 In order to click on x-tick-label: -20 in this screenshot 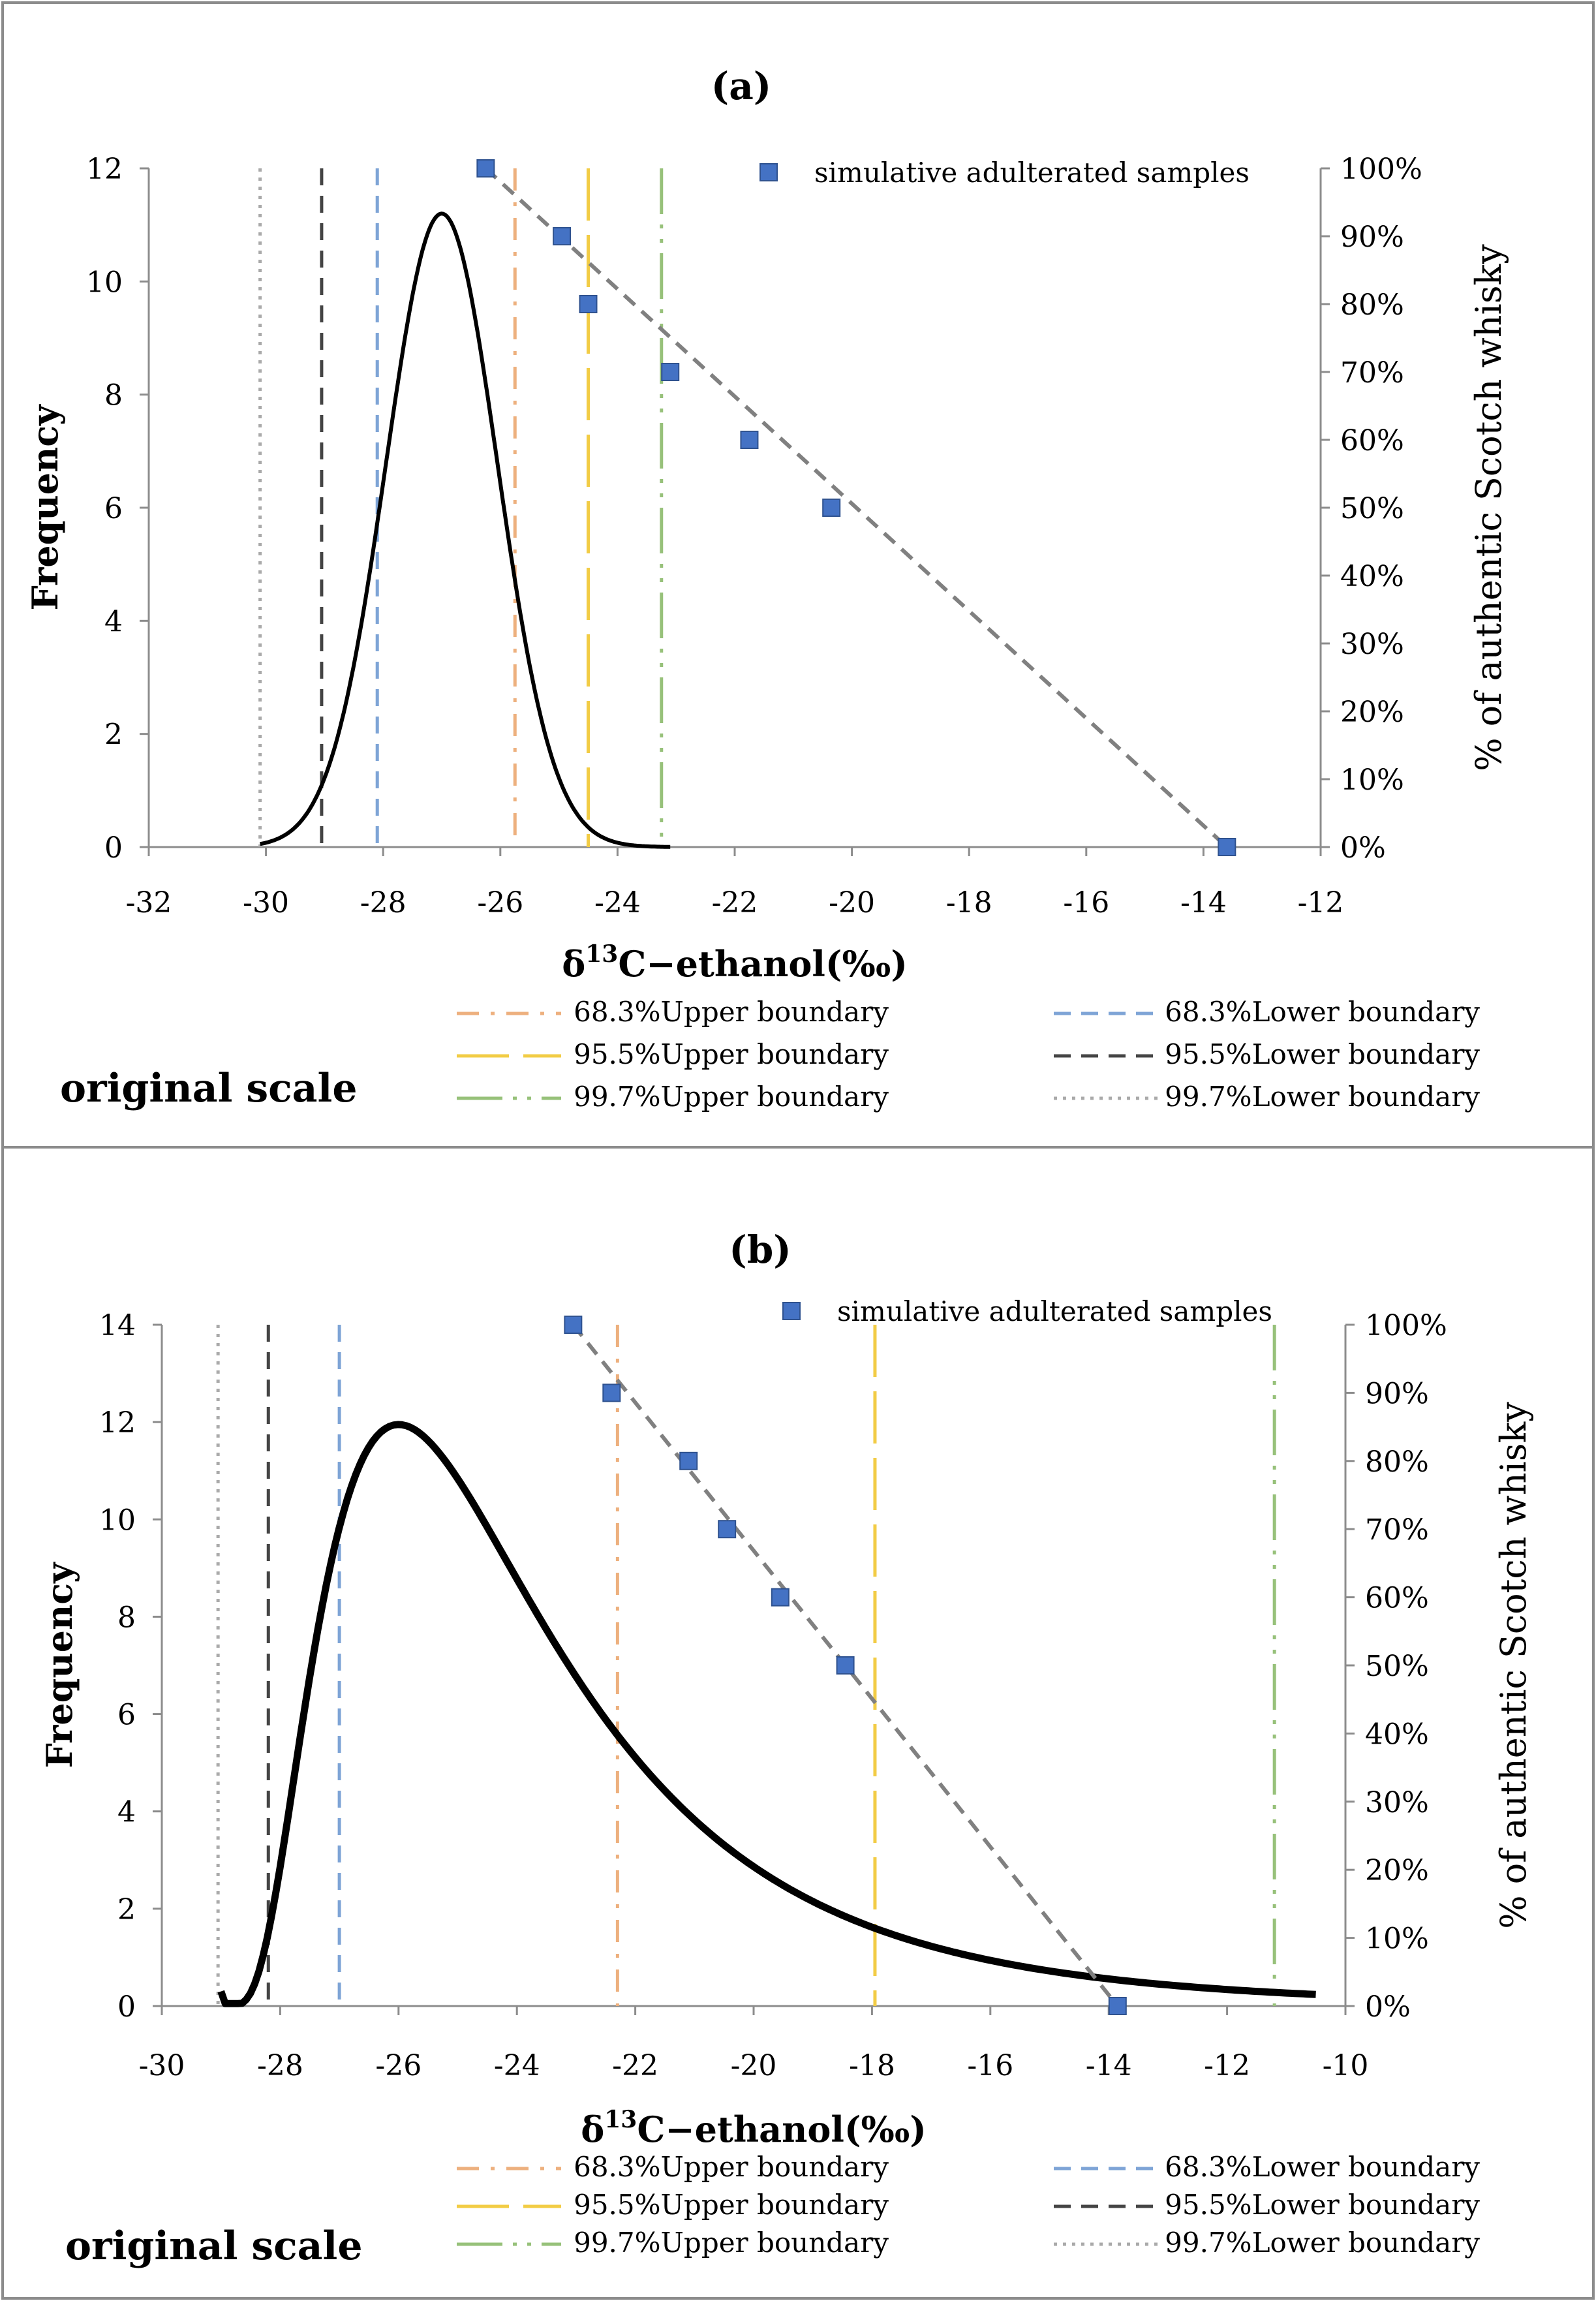, I will do `click(852, 902)`.